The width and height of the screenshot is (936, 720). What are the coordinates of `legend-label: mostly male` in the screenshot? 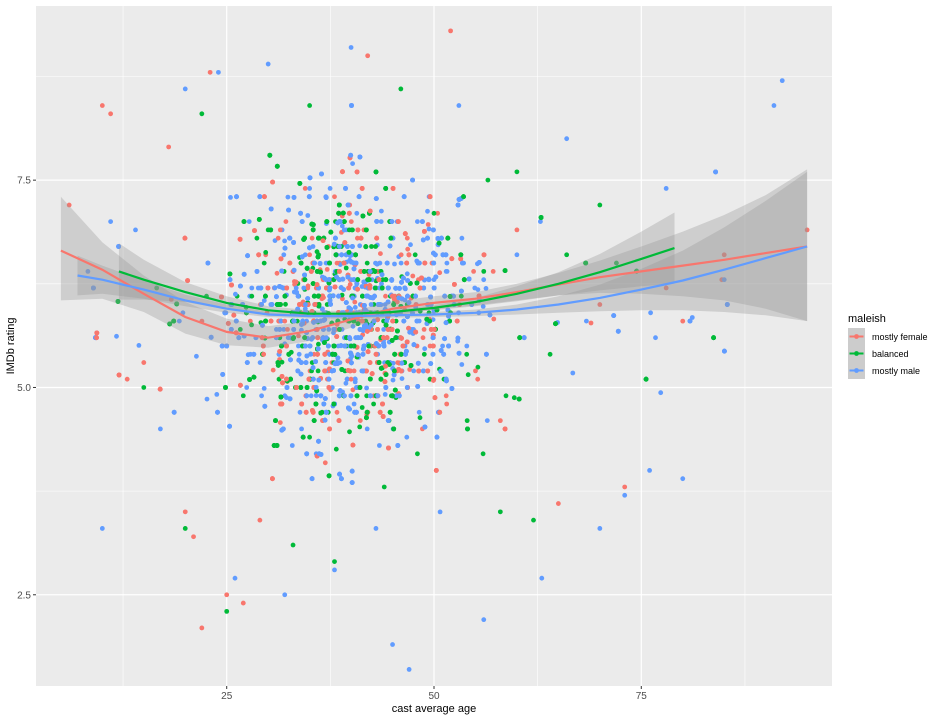 It's located at (896, 371).